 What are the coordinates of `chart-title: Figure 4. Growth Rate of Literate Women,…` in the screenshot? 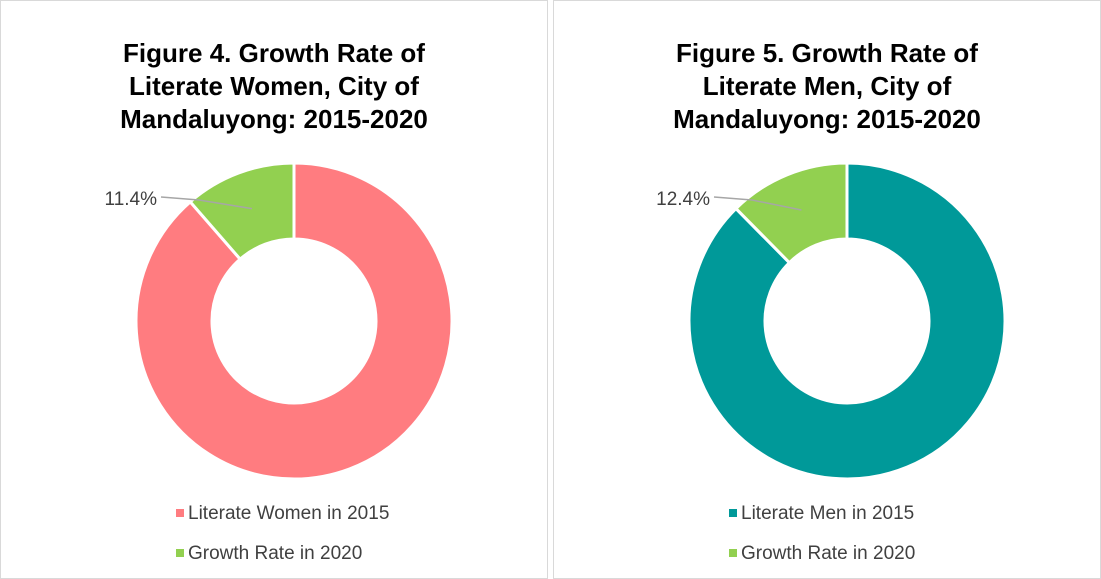 It's located at (274, 86).